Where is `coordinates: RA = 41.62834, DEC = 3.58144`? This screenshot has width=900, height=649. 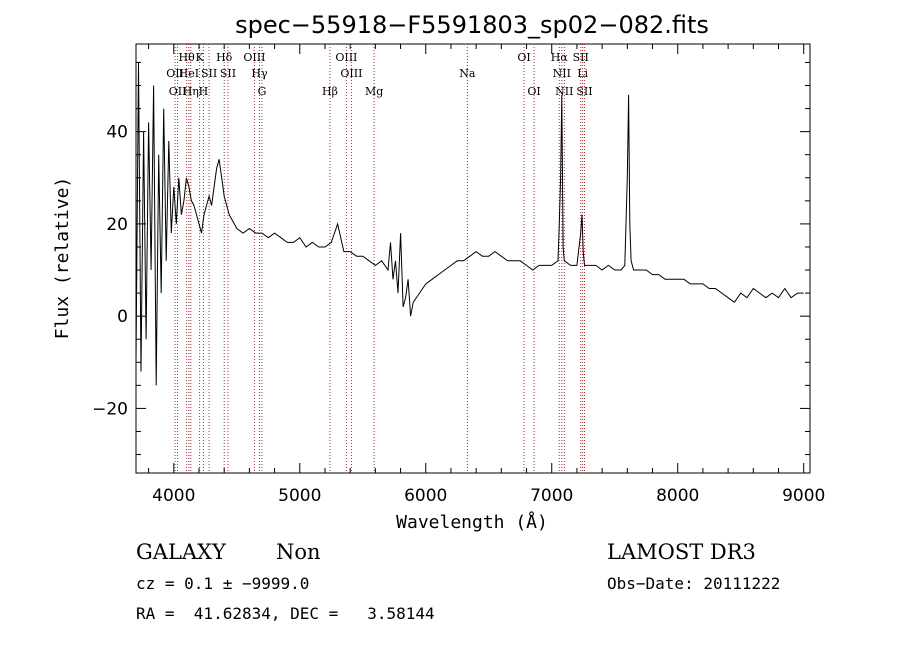 coordinates: RA = 41.62834, DEC = 3.58144 is located at coordinates (285, 613).